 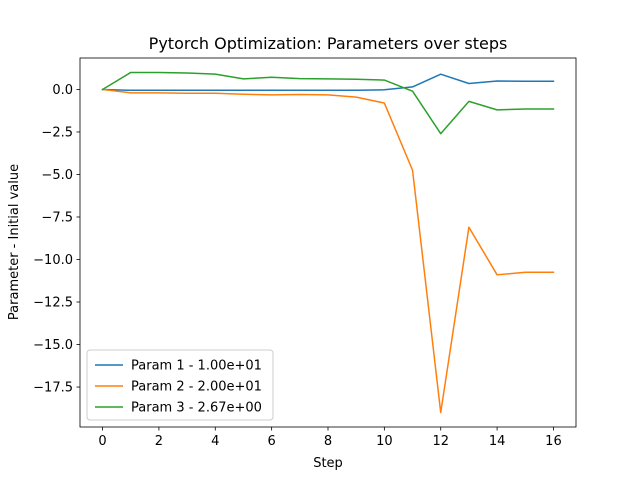 I want to click on legend-label-3: Param 3 - 2.67e+00, so click(x=196, y=408).